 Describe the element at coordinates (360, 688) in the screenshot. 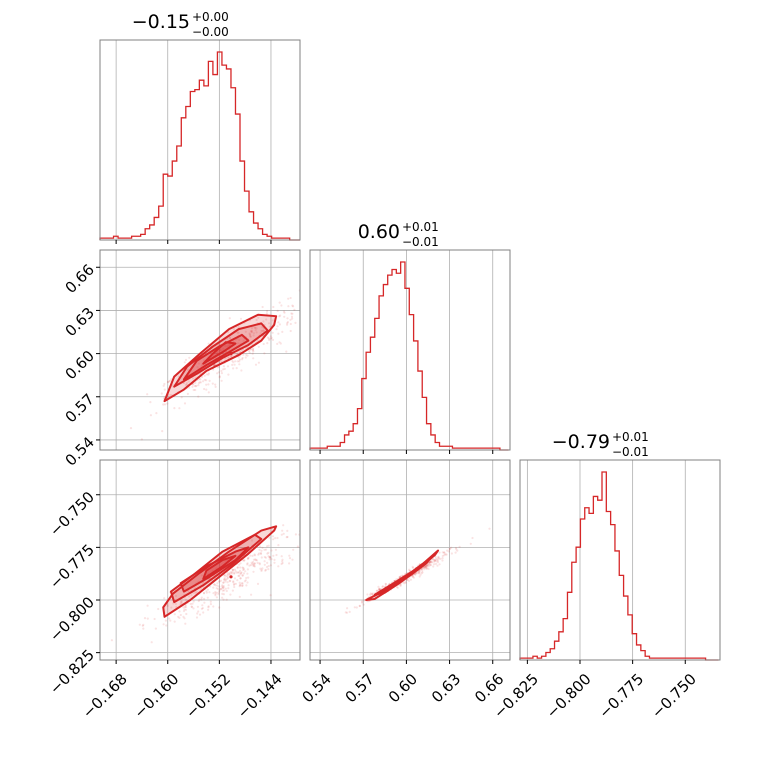

I see `x-tick-label-1-1: 0.57` at that location.